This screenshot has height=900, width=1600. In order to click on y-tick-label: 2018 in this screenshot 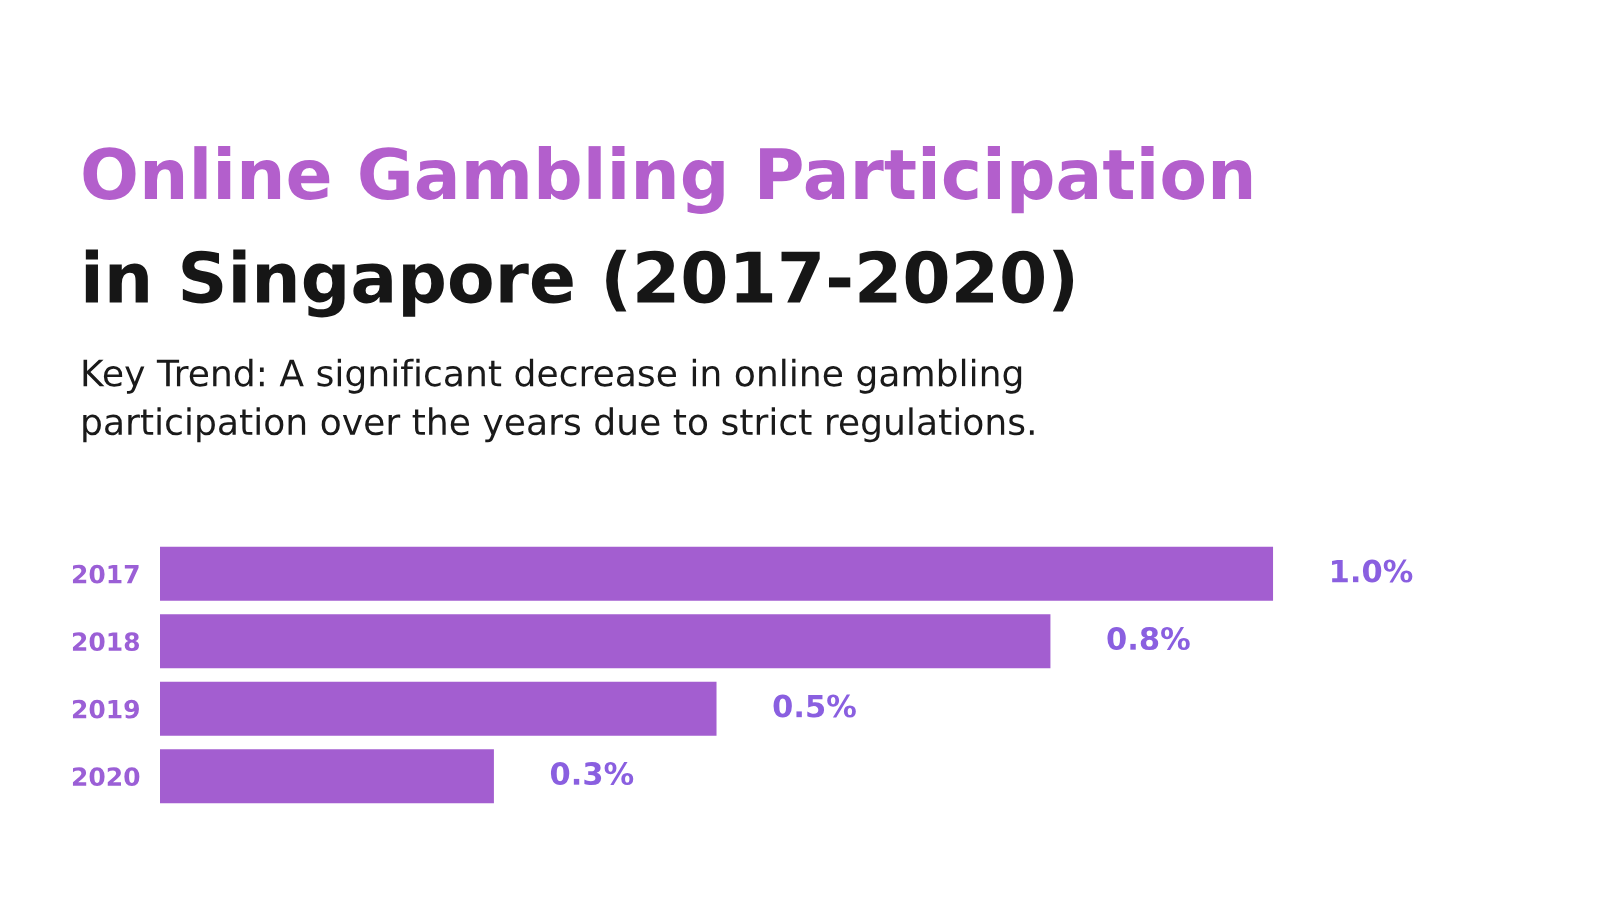, I will do `click(106, 642)`.